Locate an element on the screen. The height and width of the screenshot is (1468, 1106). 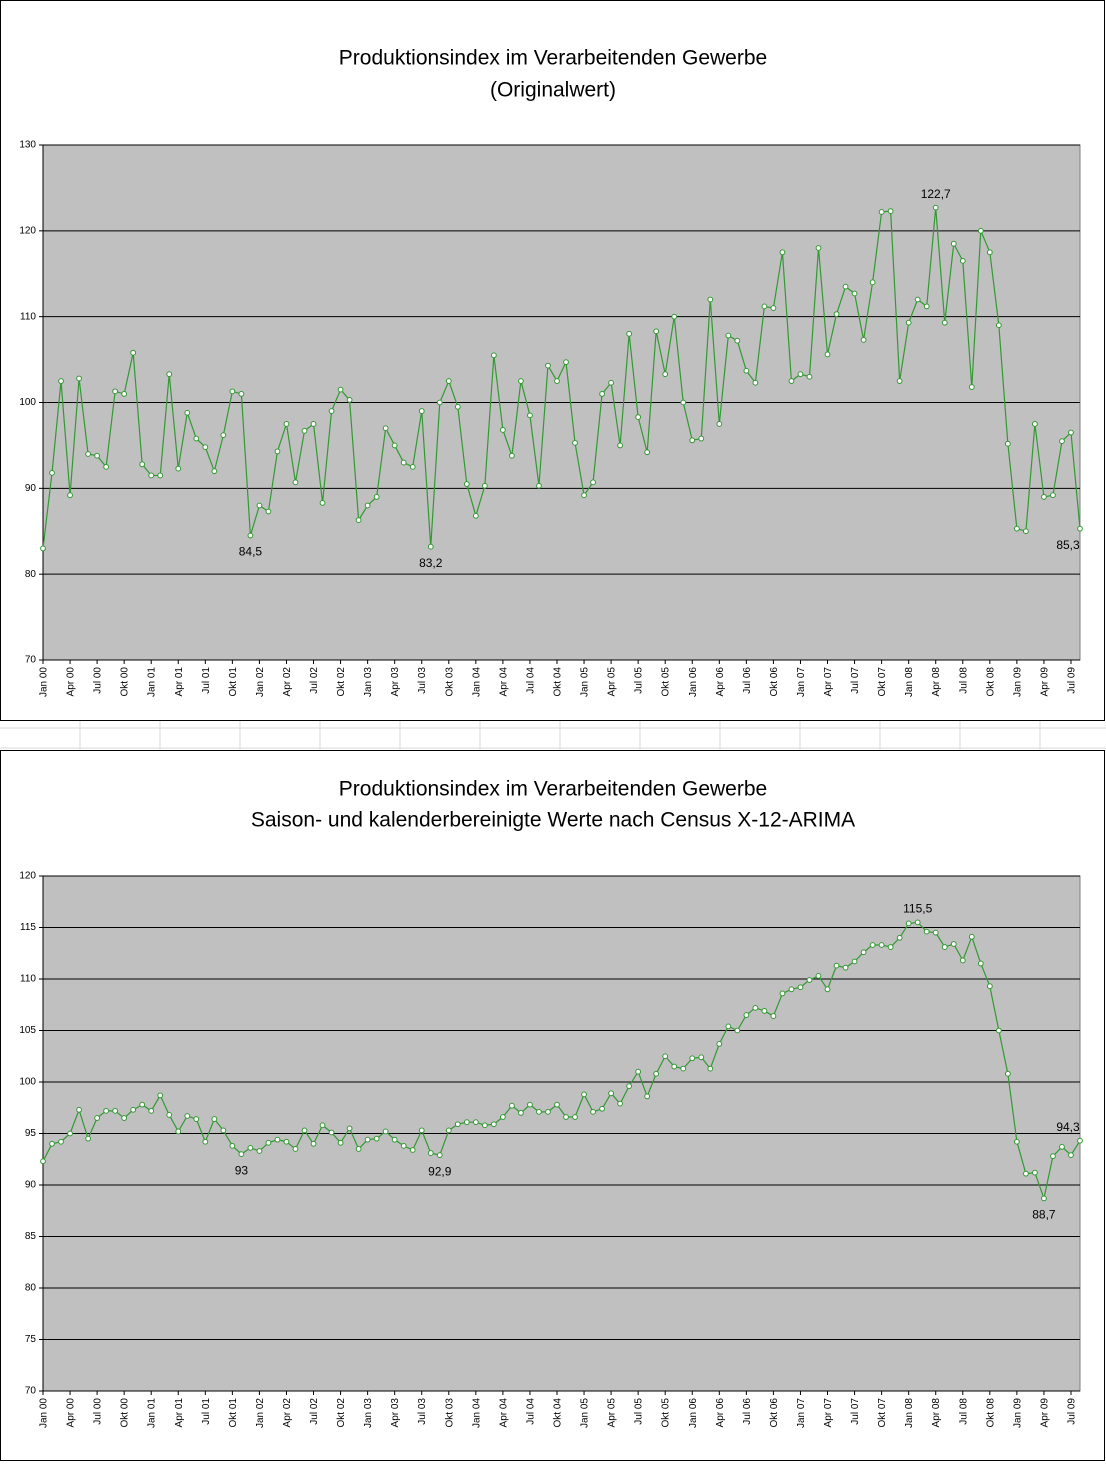
x-tick-label: Okt 03 is located at coordinates (449, 682).